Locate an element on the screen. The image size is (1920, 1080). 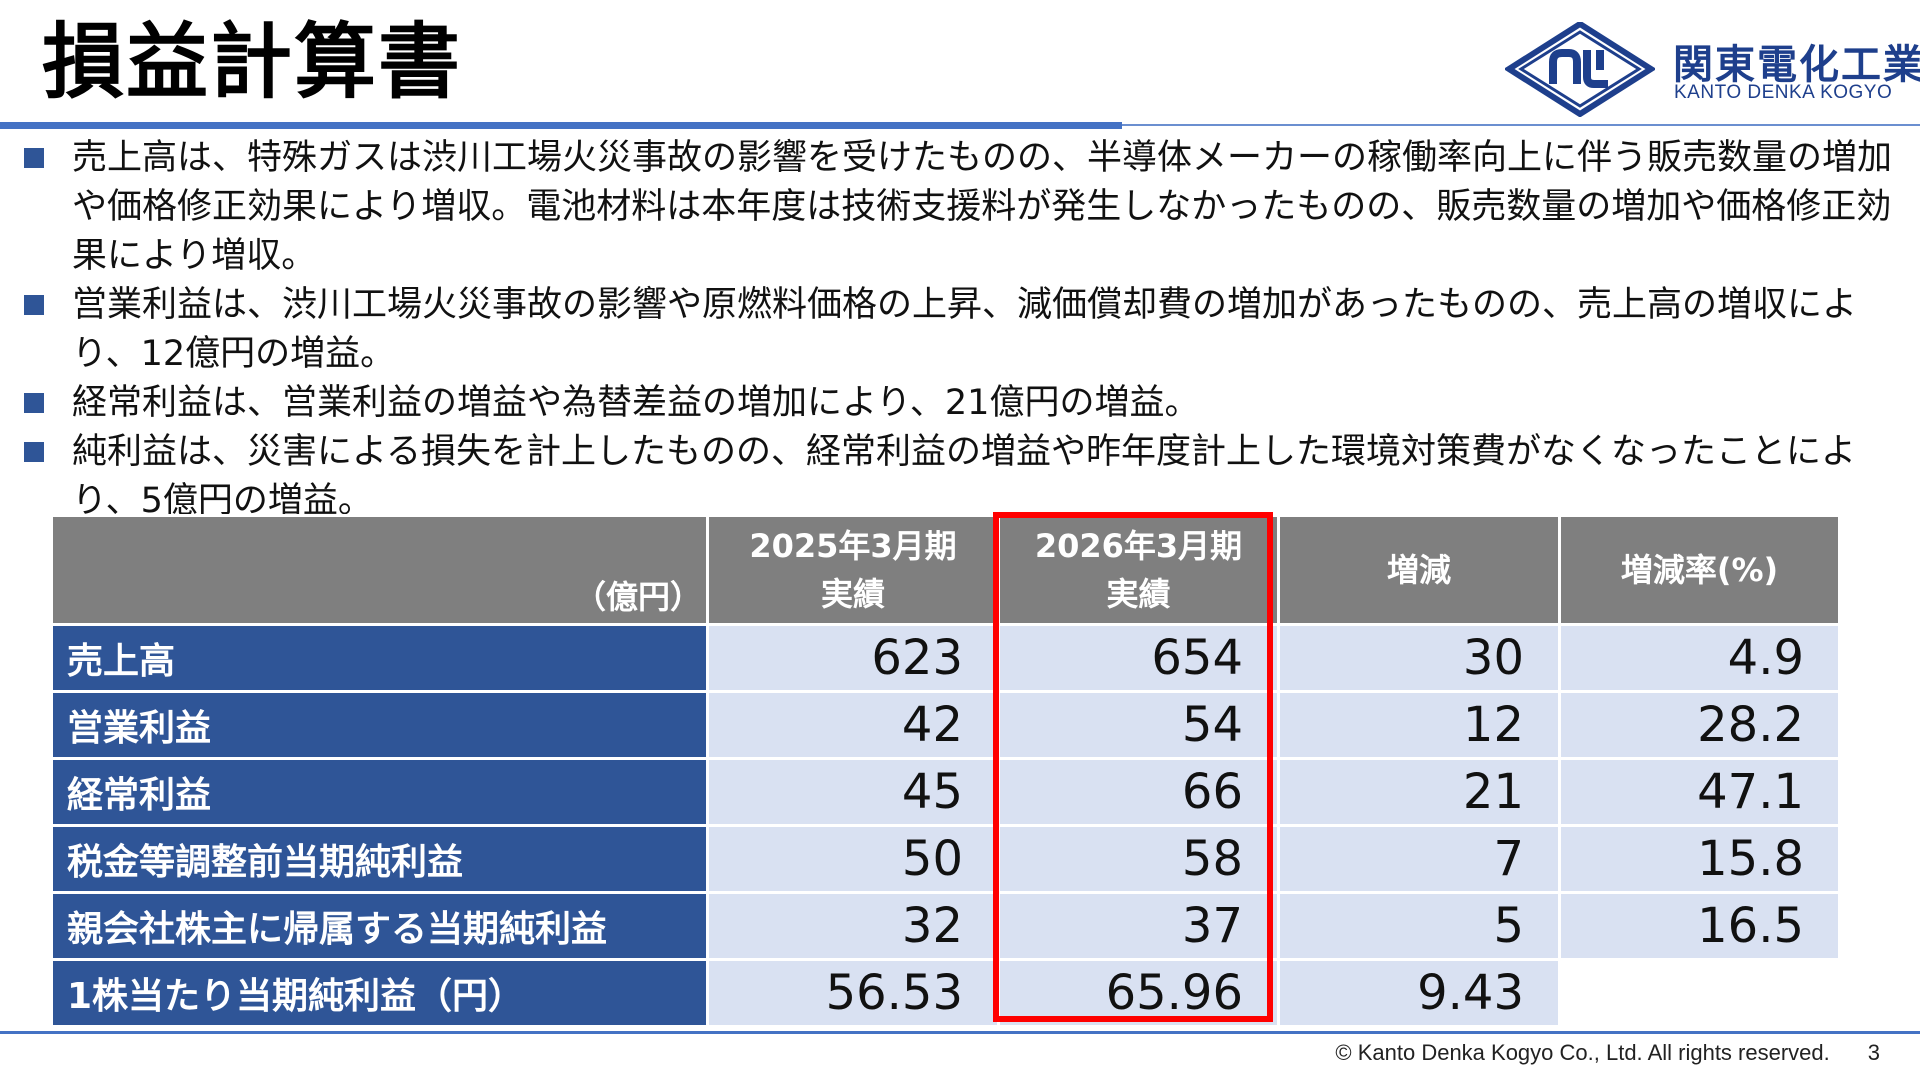
cell-fy2025: 42 is located at coordinates (853, 725).